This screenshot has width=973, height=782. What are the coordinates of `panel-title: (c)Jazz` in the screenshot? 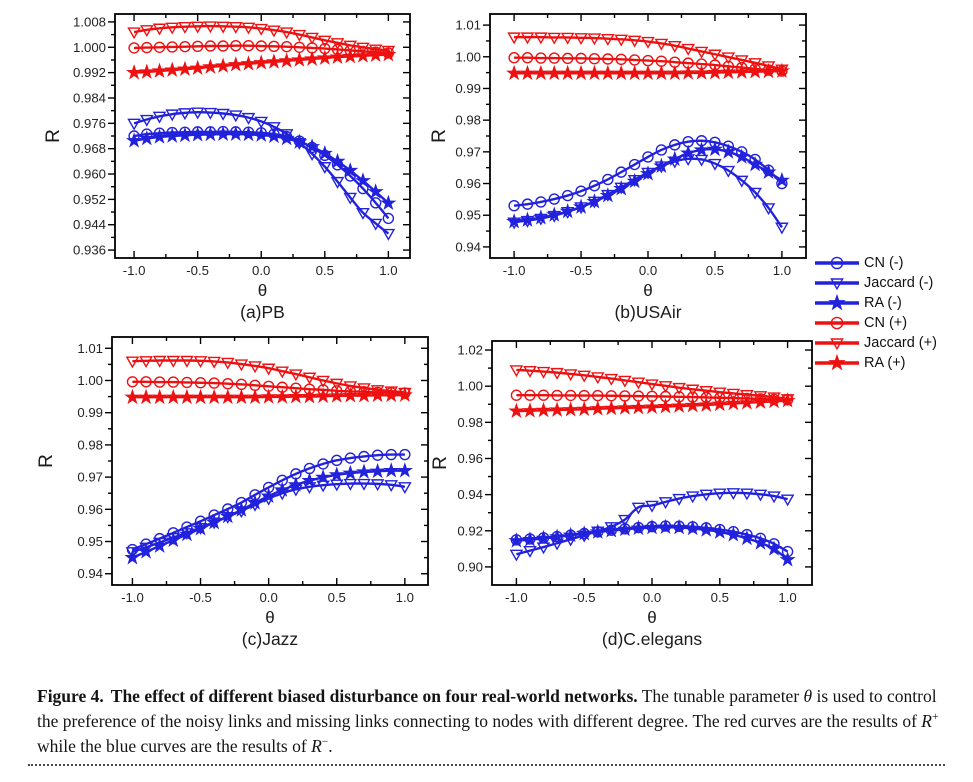 It's located at (270, 639).